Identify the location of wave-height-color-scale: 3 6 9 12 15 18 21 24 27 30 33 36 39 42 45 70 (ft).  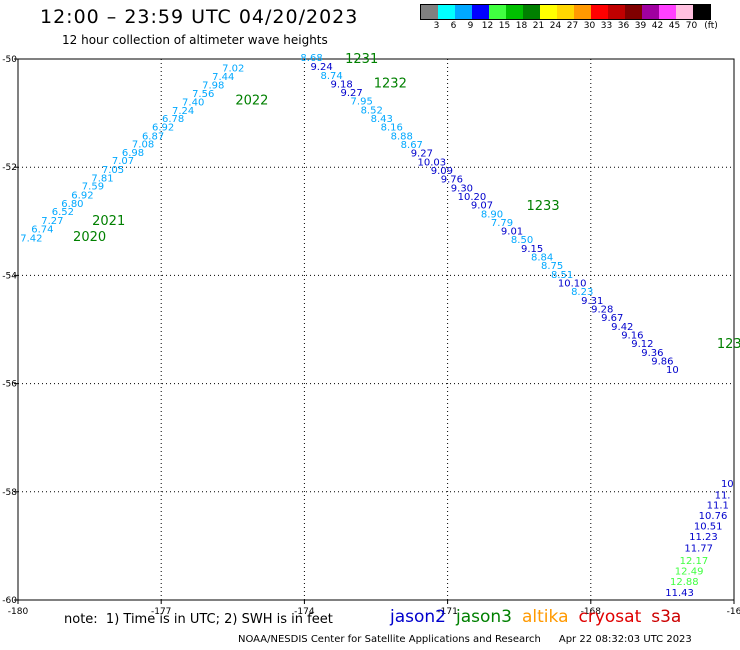
(569, 18).